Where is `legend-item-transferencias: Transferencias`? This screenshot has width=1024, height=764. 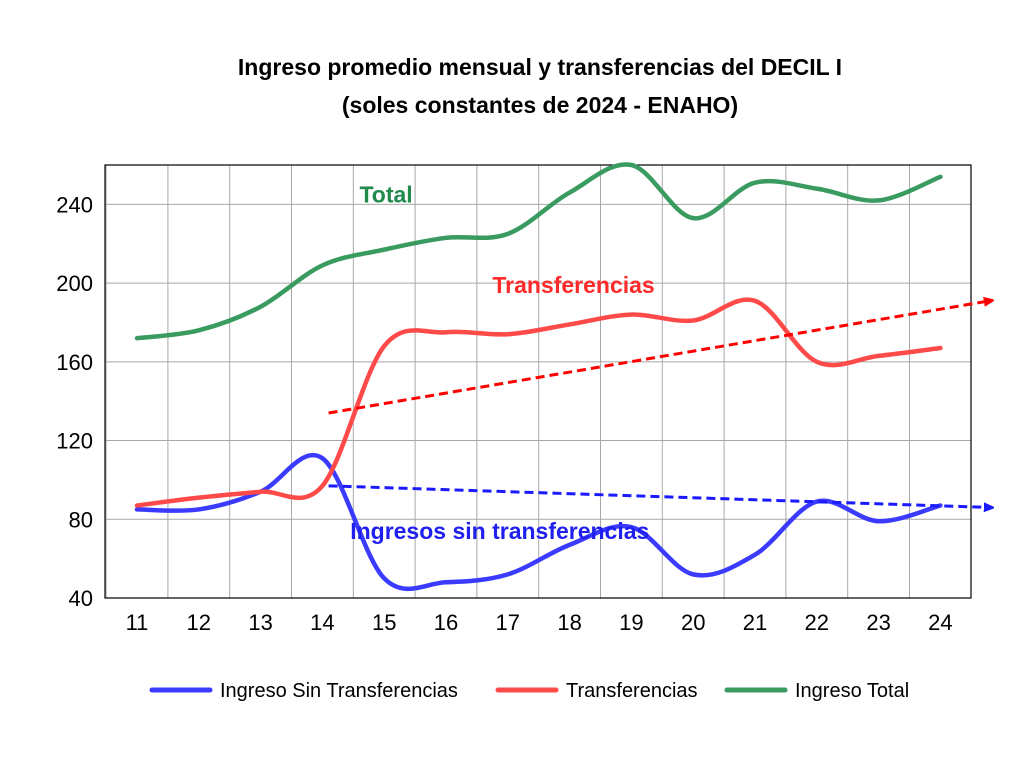
legend-item-transferencias: Transferencias is located at coordinates (596, 691).